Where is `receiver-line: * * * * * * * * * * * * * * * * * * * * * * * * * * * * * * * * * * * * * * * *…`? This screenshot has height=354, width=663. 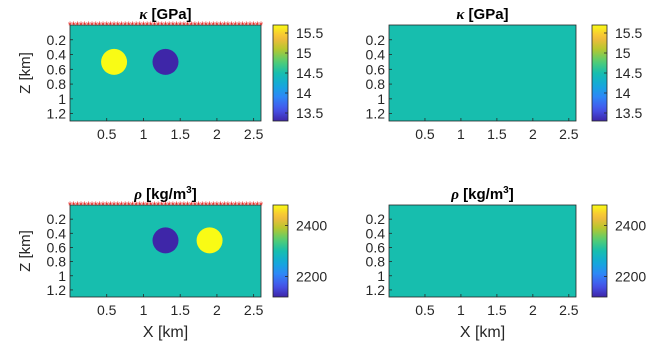 receiver-line: * * * * * * * * * * * * * * * * * * * * * * * * * * * * * * * * * * * * * * * *… is located at coordinates (166, 26).